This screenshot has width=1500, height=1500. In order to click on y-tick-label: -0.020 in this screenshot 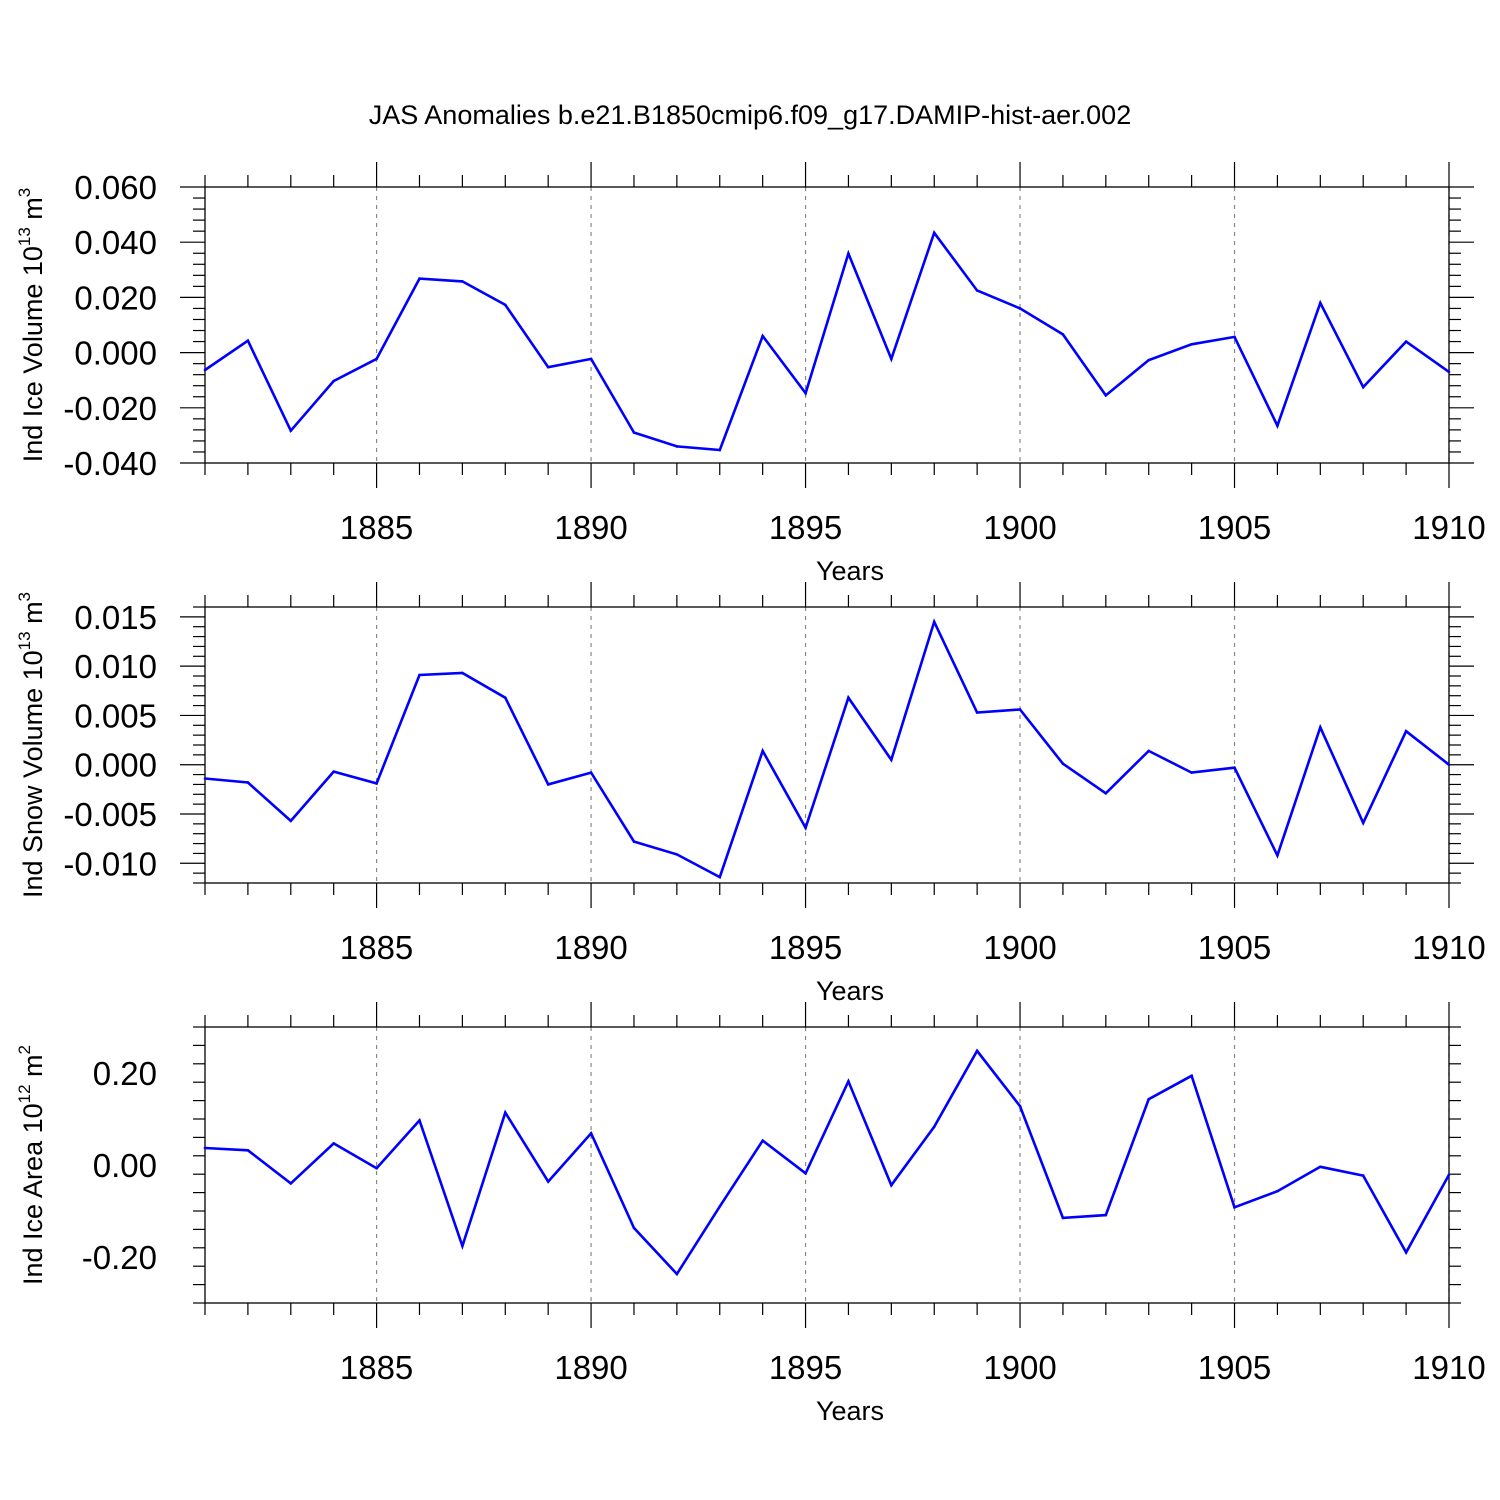, I will do `click(110, 408)`.